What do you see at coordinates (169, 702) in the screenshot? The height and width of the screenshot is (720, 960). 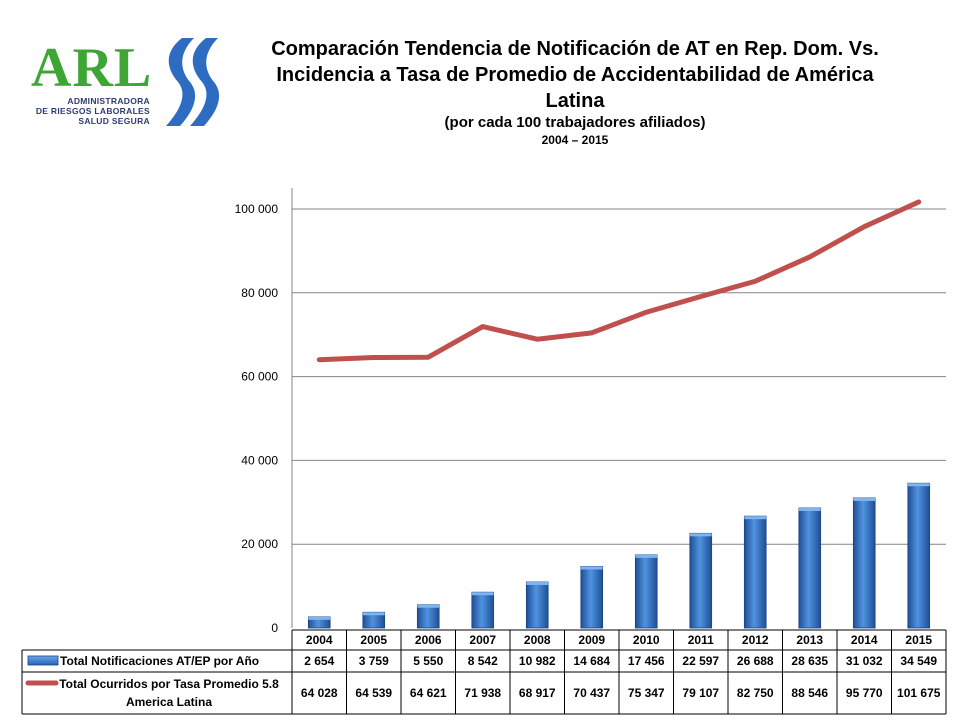 I see `series-name-line: America Latina` at bounding box center [169, 702].